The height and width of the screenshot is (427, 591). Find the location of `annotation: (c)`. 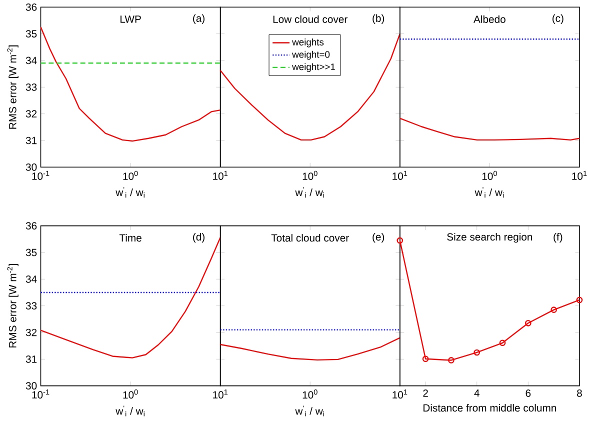

annotation: (c) is located at coordinates (558, 19).